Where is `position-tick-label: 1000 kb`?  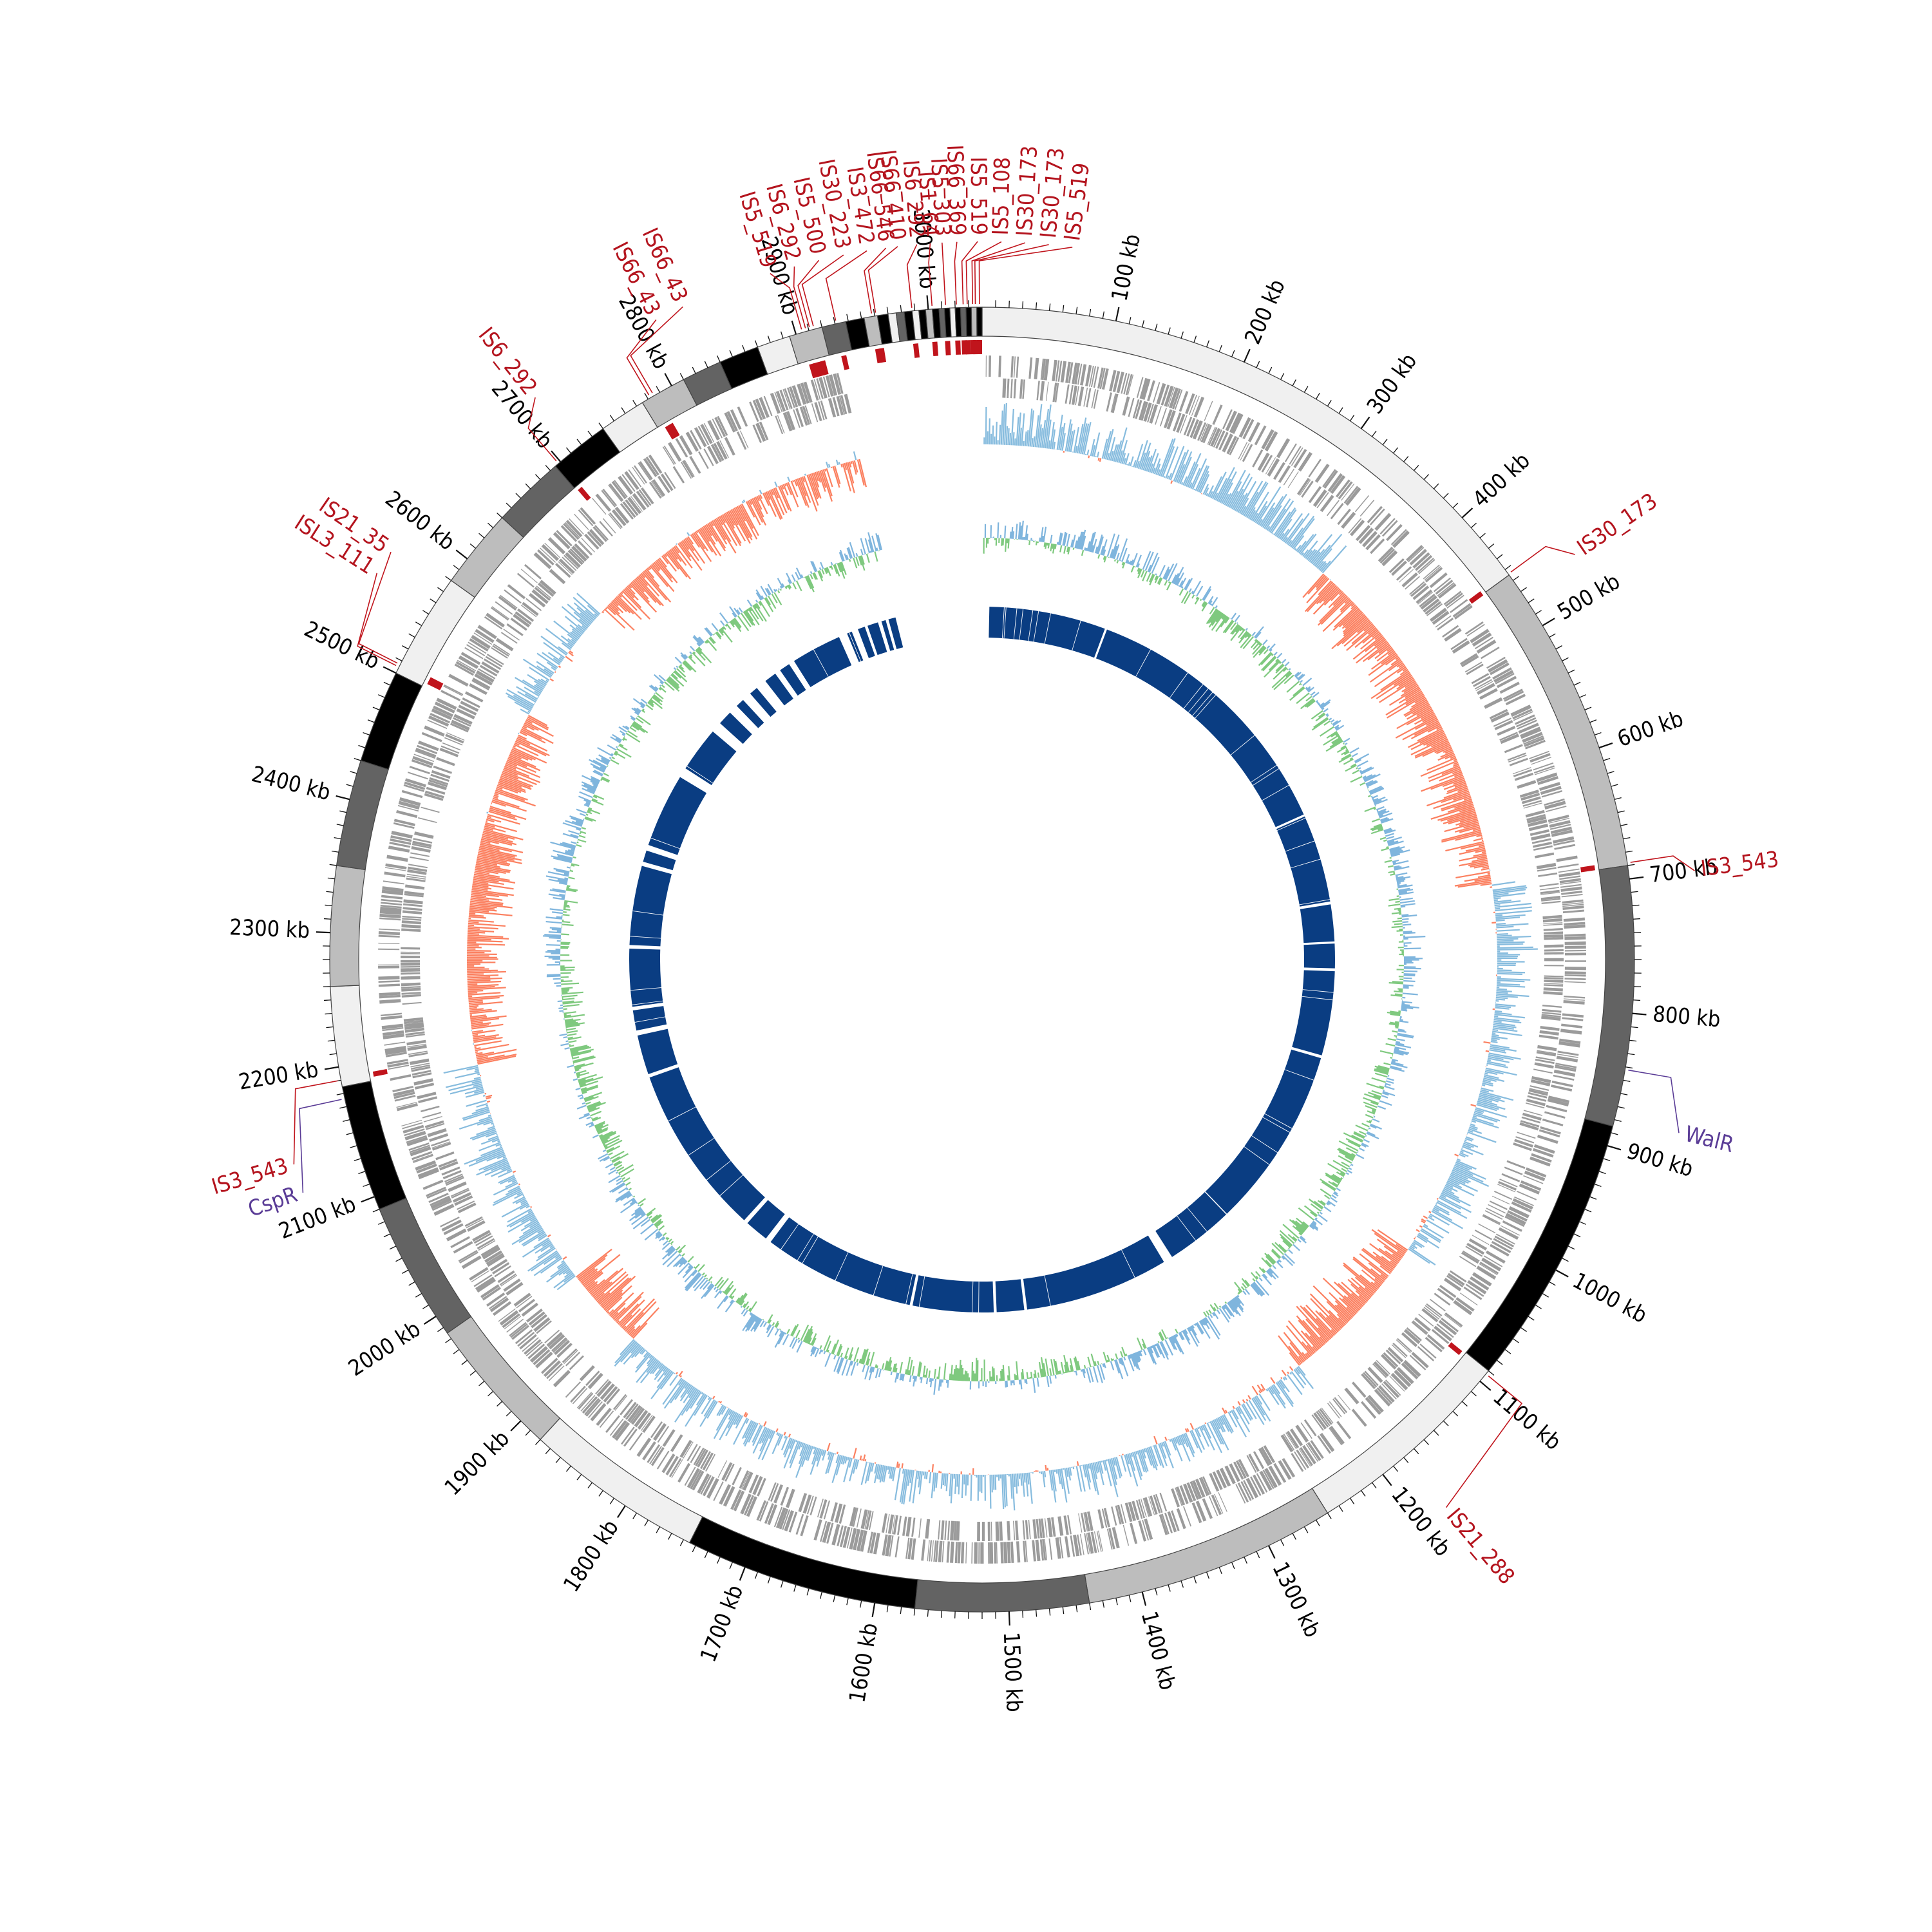
position-tick-label: 1000 kb is located at coordinates (1609, 1298).